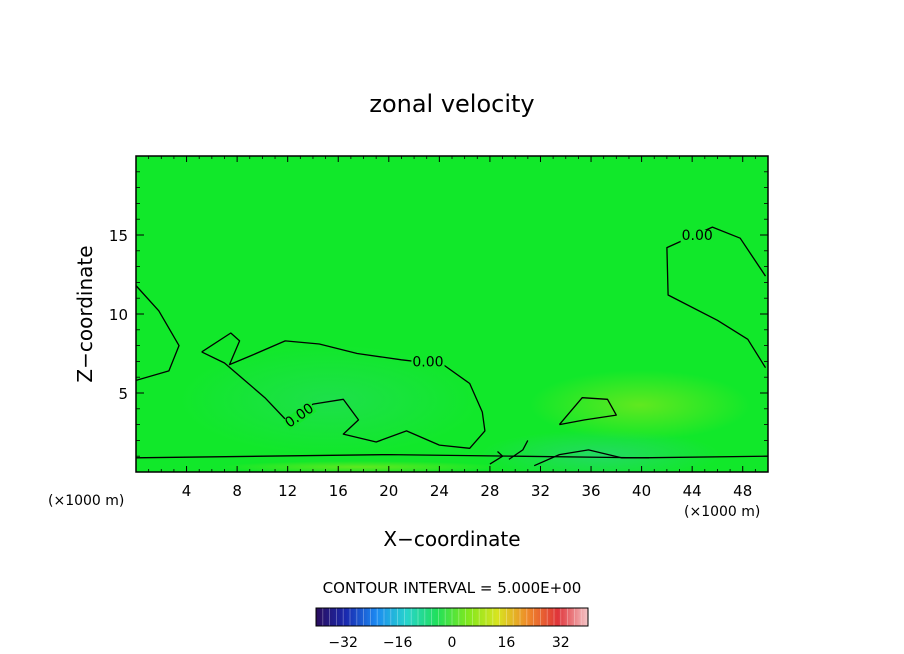 Image resolution: width=904 pixels, height=654 pixels. What do you see at coordinates (287, 491) in the screenshot?
I see `x-tick-label: 12` at bounding box center [287, 491].